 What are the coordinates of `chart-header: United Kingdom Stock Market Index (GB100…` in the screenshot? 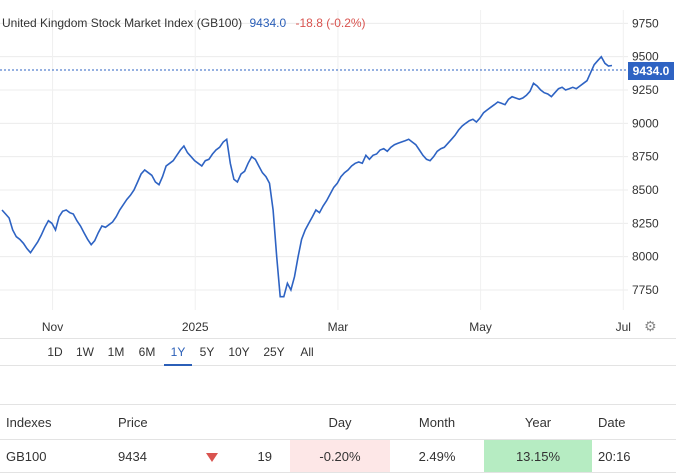 It's located at (184, 23).